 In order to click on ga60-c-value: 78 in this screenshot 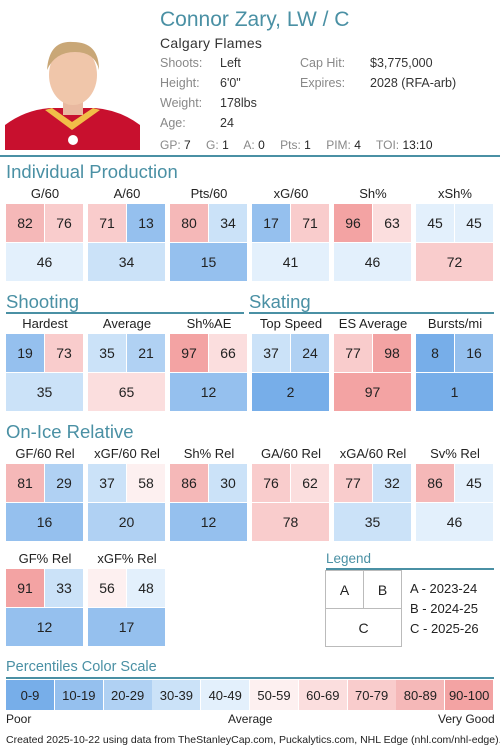, I will do `click(290, 522)`.